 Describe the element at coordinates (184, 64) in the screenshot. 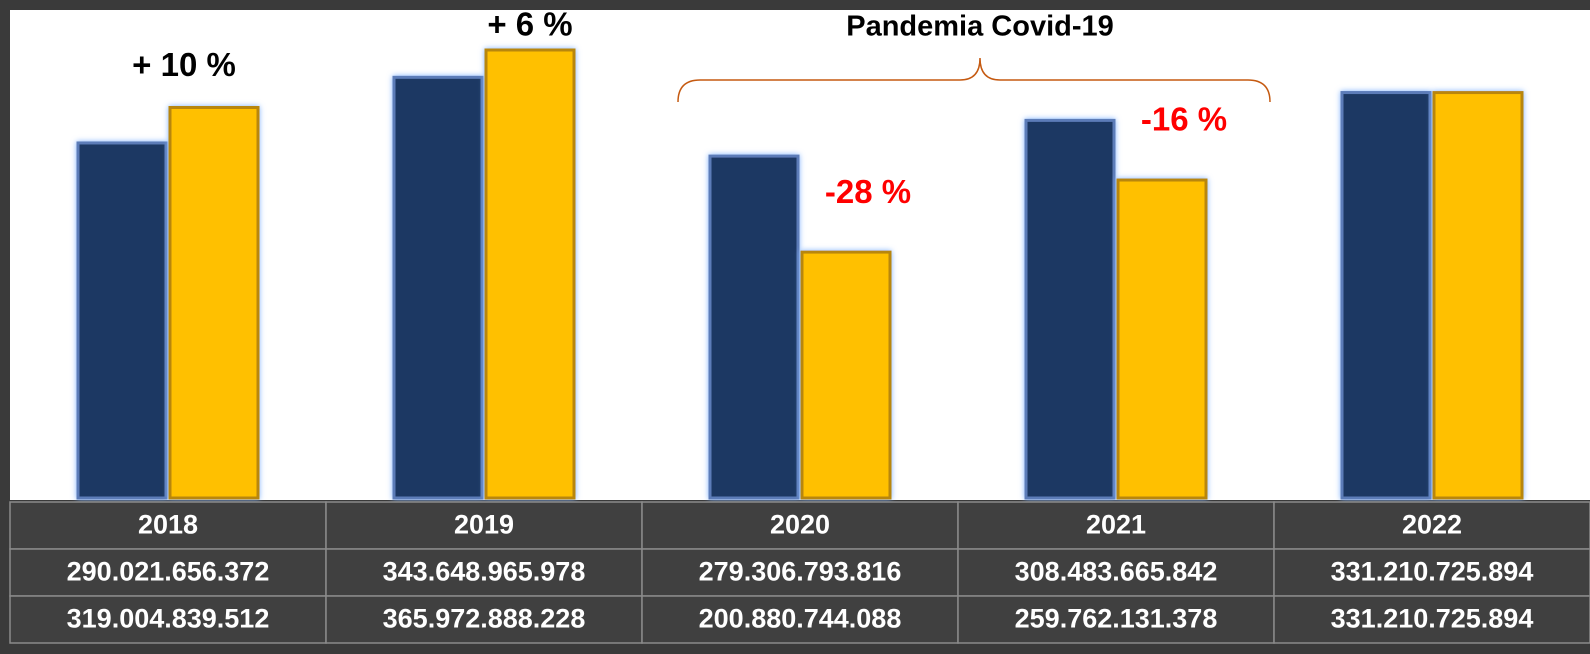

I see `annotation: + 10 %` at that location.